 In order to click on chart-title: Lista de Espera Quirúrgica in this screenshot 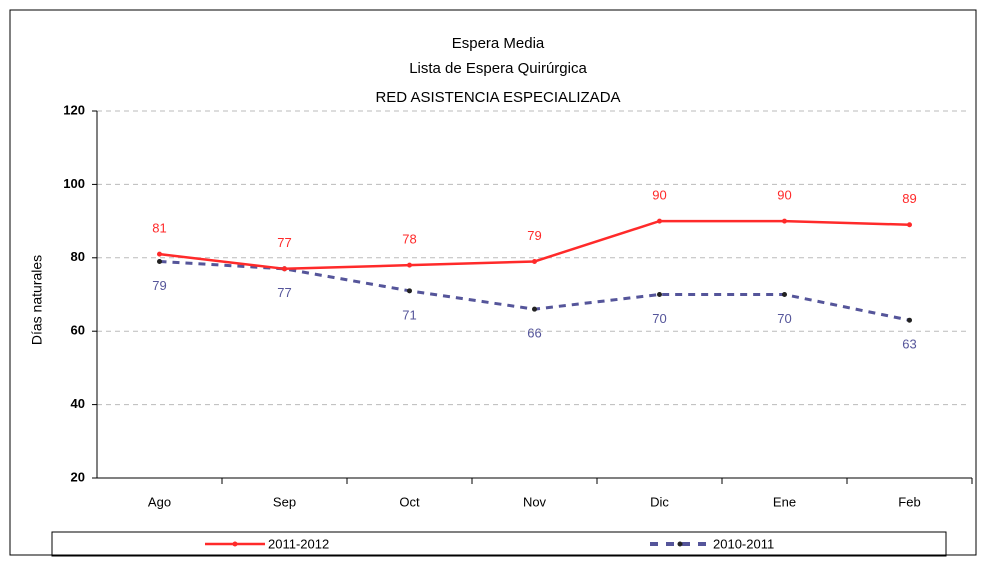, I will do `click(498, 68)`.